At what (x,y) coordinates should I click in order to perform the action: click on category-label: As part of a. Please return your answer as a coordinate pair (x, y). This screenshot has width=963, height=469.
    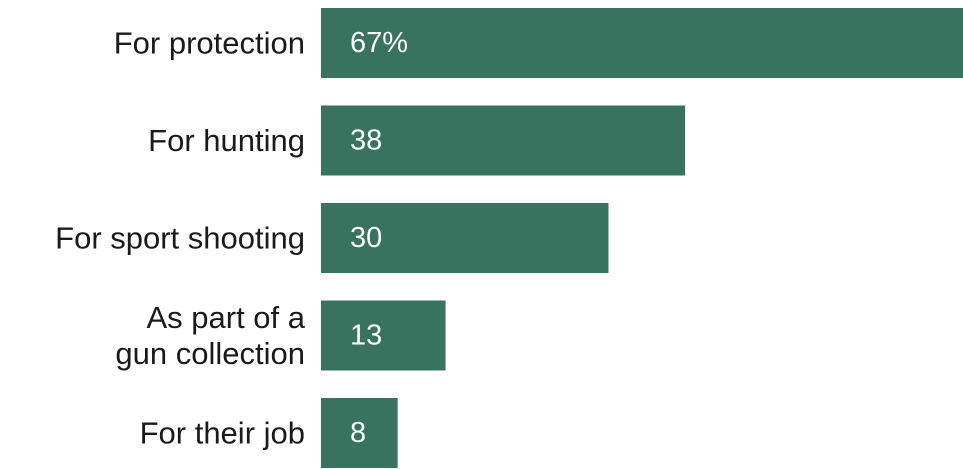
    Looking at the image, I should click on (225, 317).